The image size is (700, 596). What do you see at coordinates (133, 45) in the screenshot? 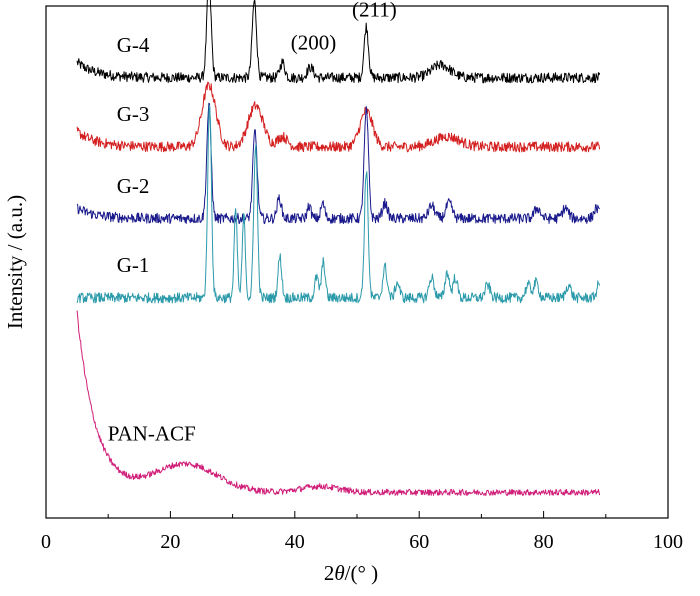
I see `series-label-g-4: G-4` at bounding box center [133, 45].